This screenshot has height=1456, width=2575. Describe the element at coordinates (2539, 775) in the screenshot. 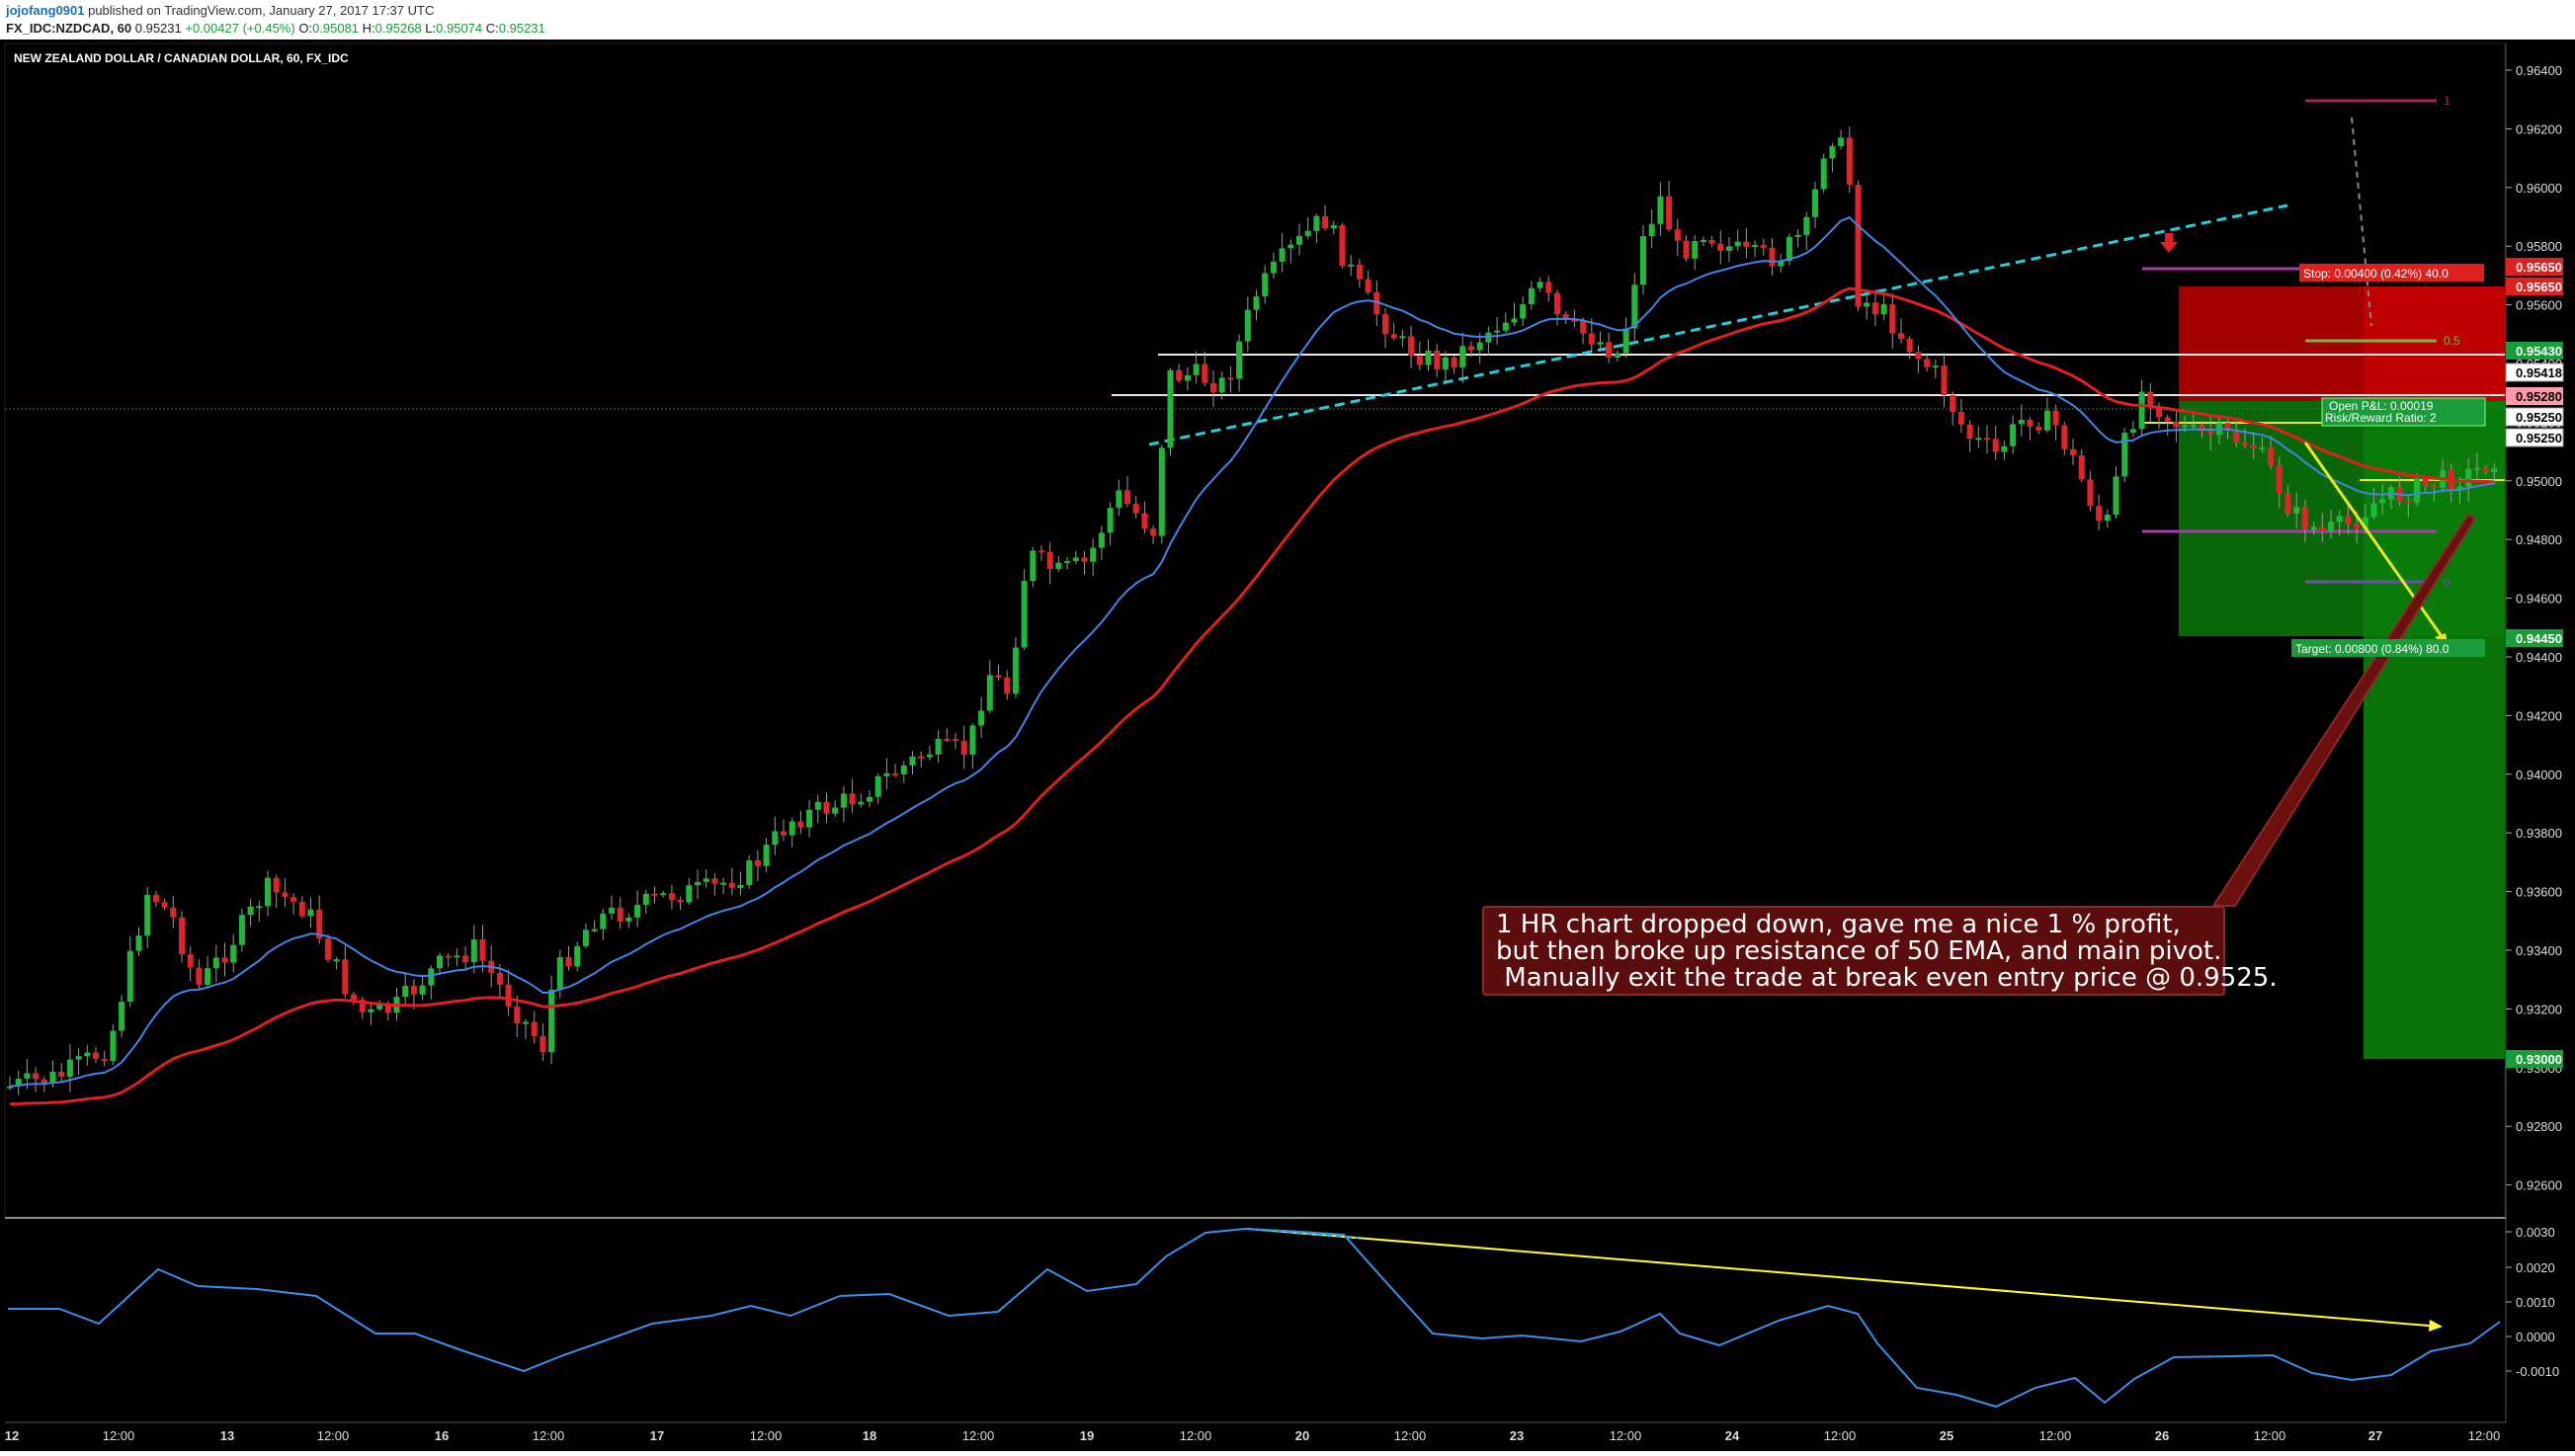

I see `price-tick-label: 0.94000` at that location.